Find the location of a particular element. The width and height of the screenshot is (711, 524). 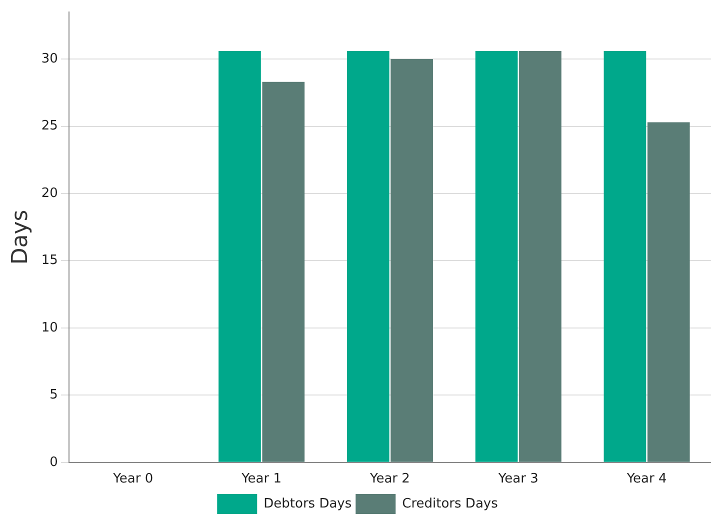

y-tick-label: 15 is located at coordinates (49, 260).